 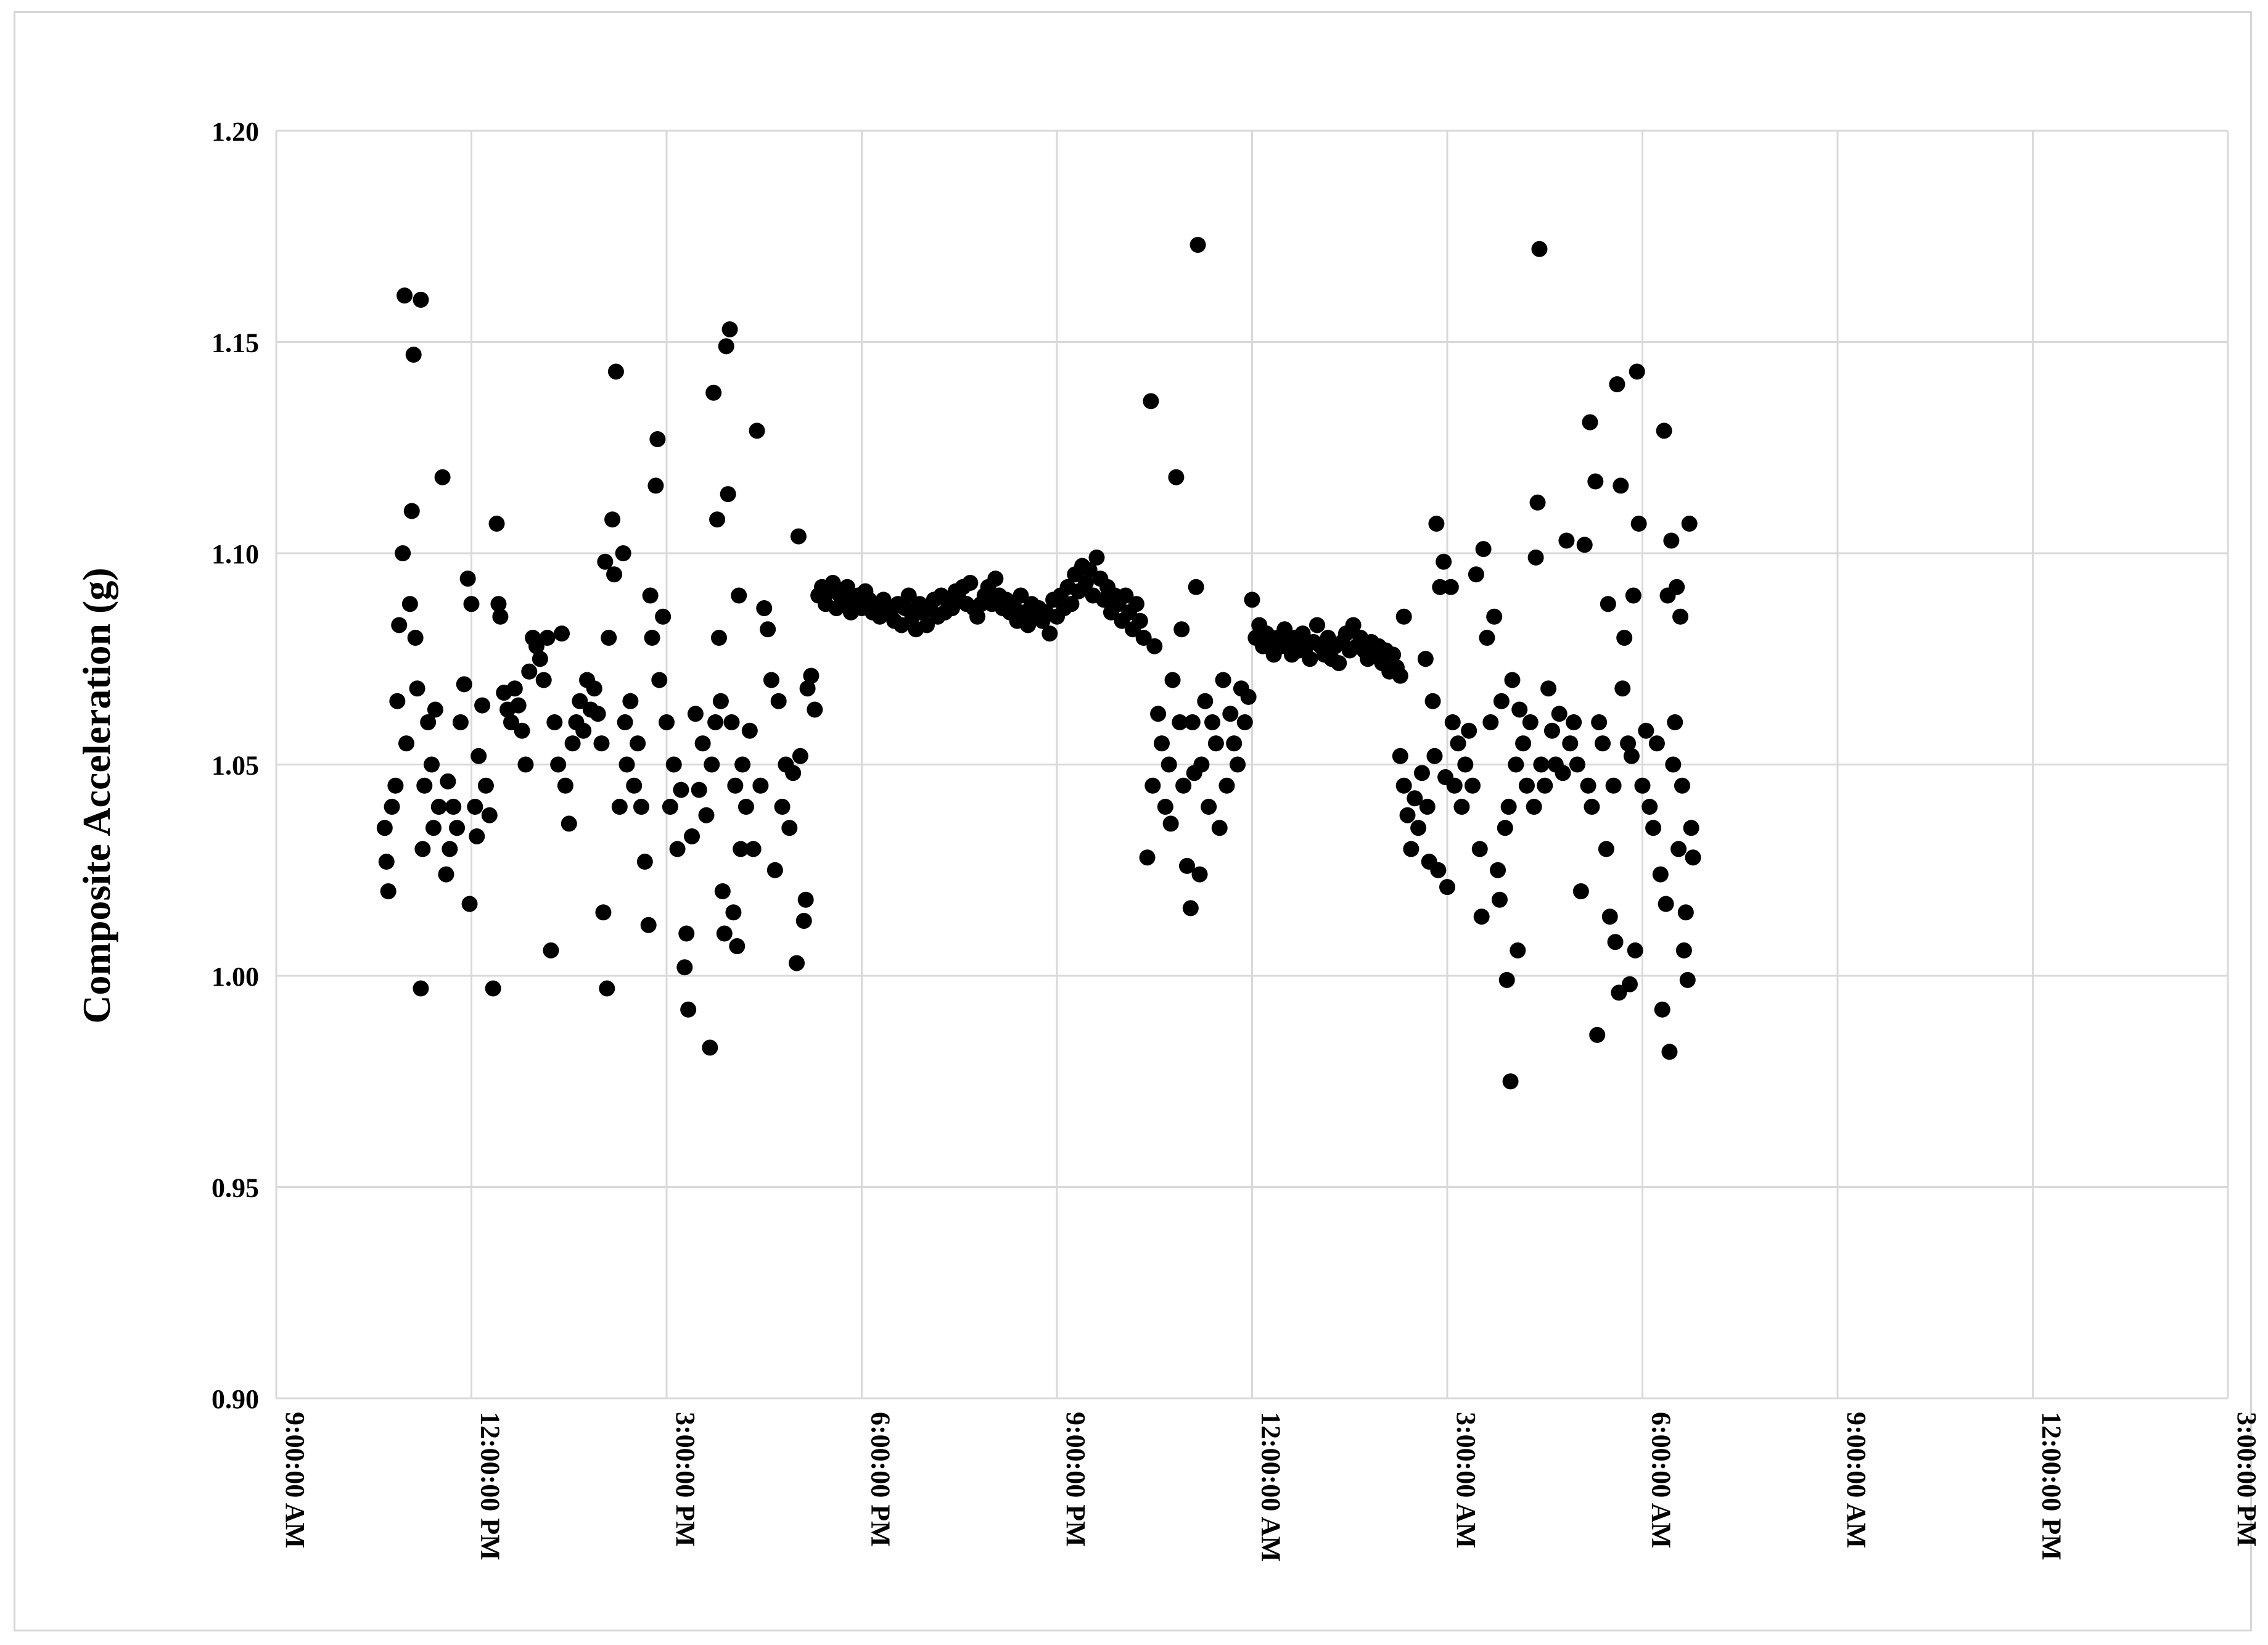 I want to click on x-tick-label: 3:00:00 PM, so click(x=685, y=1479).